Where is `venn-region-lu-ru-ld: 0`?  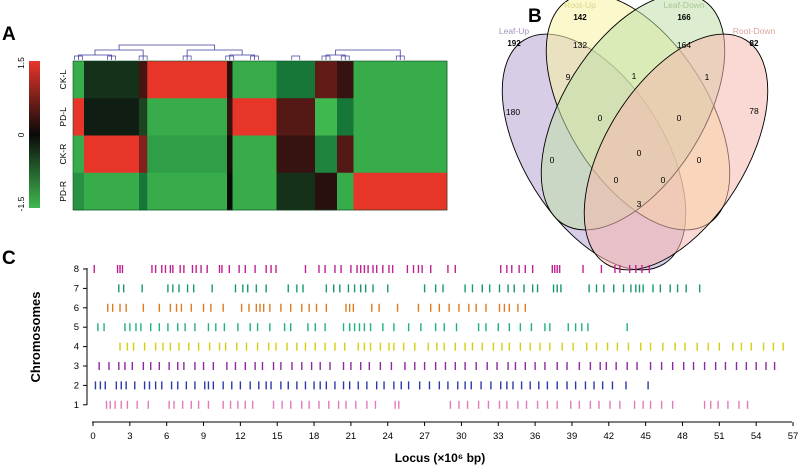 venn-region-lu-ru-ld: 0 is located at coordinates (600, 118).